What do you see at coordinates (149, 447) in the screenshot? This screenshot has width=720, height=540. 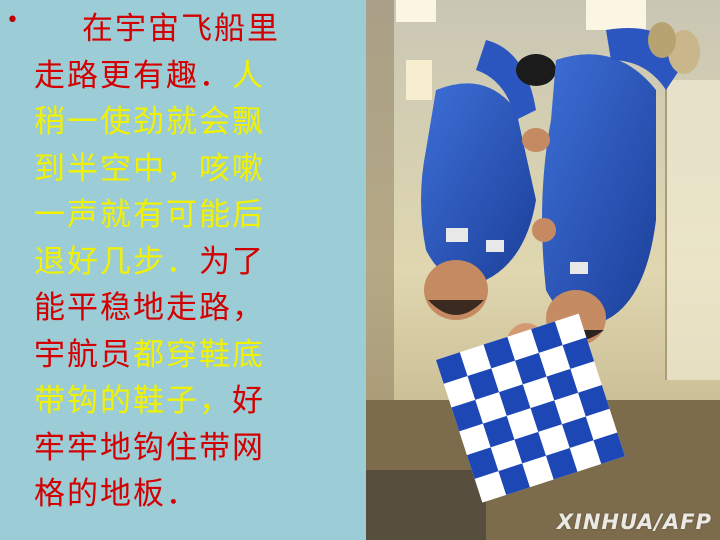 I see `text-segment: 牢牢地钩住带网` at bounding box center [149, 447].